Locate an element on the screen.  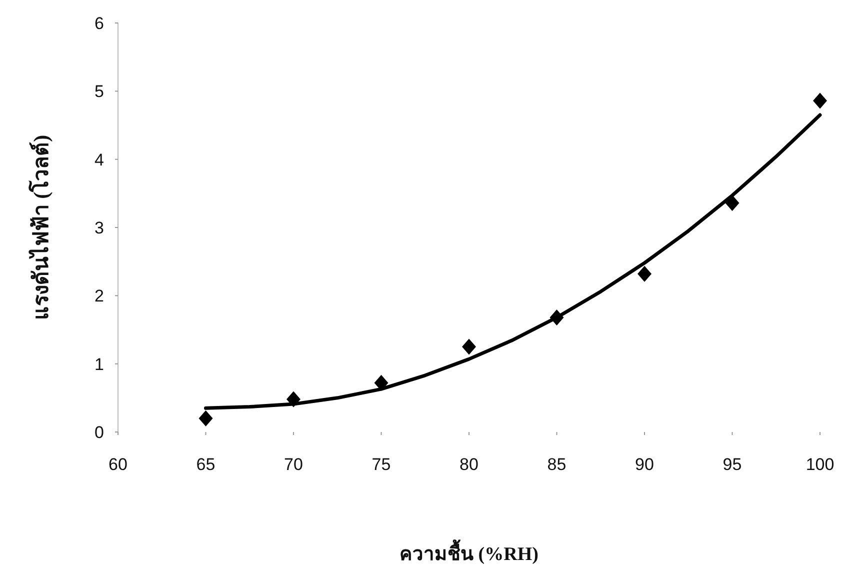
y-tick-label: 4 is located at coordinates (99, 160).